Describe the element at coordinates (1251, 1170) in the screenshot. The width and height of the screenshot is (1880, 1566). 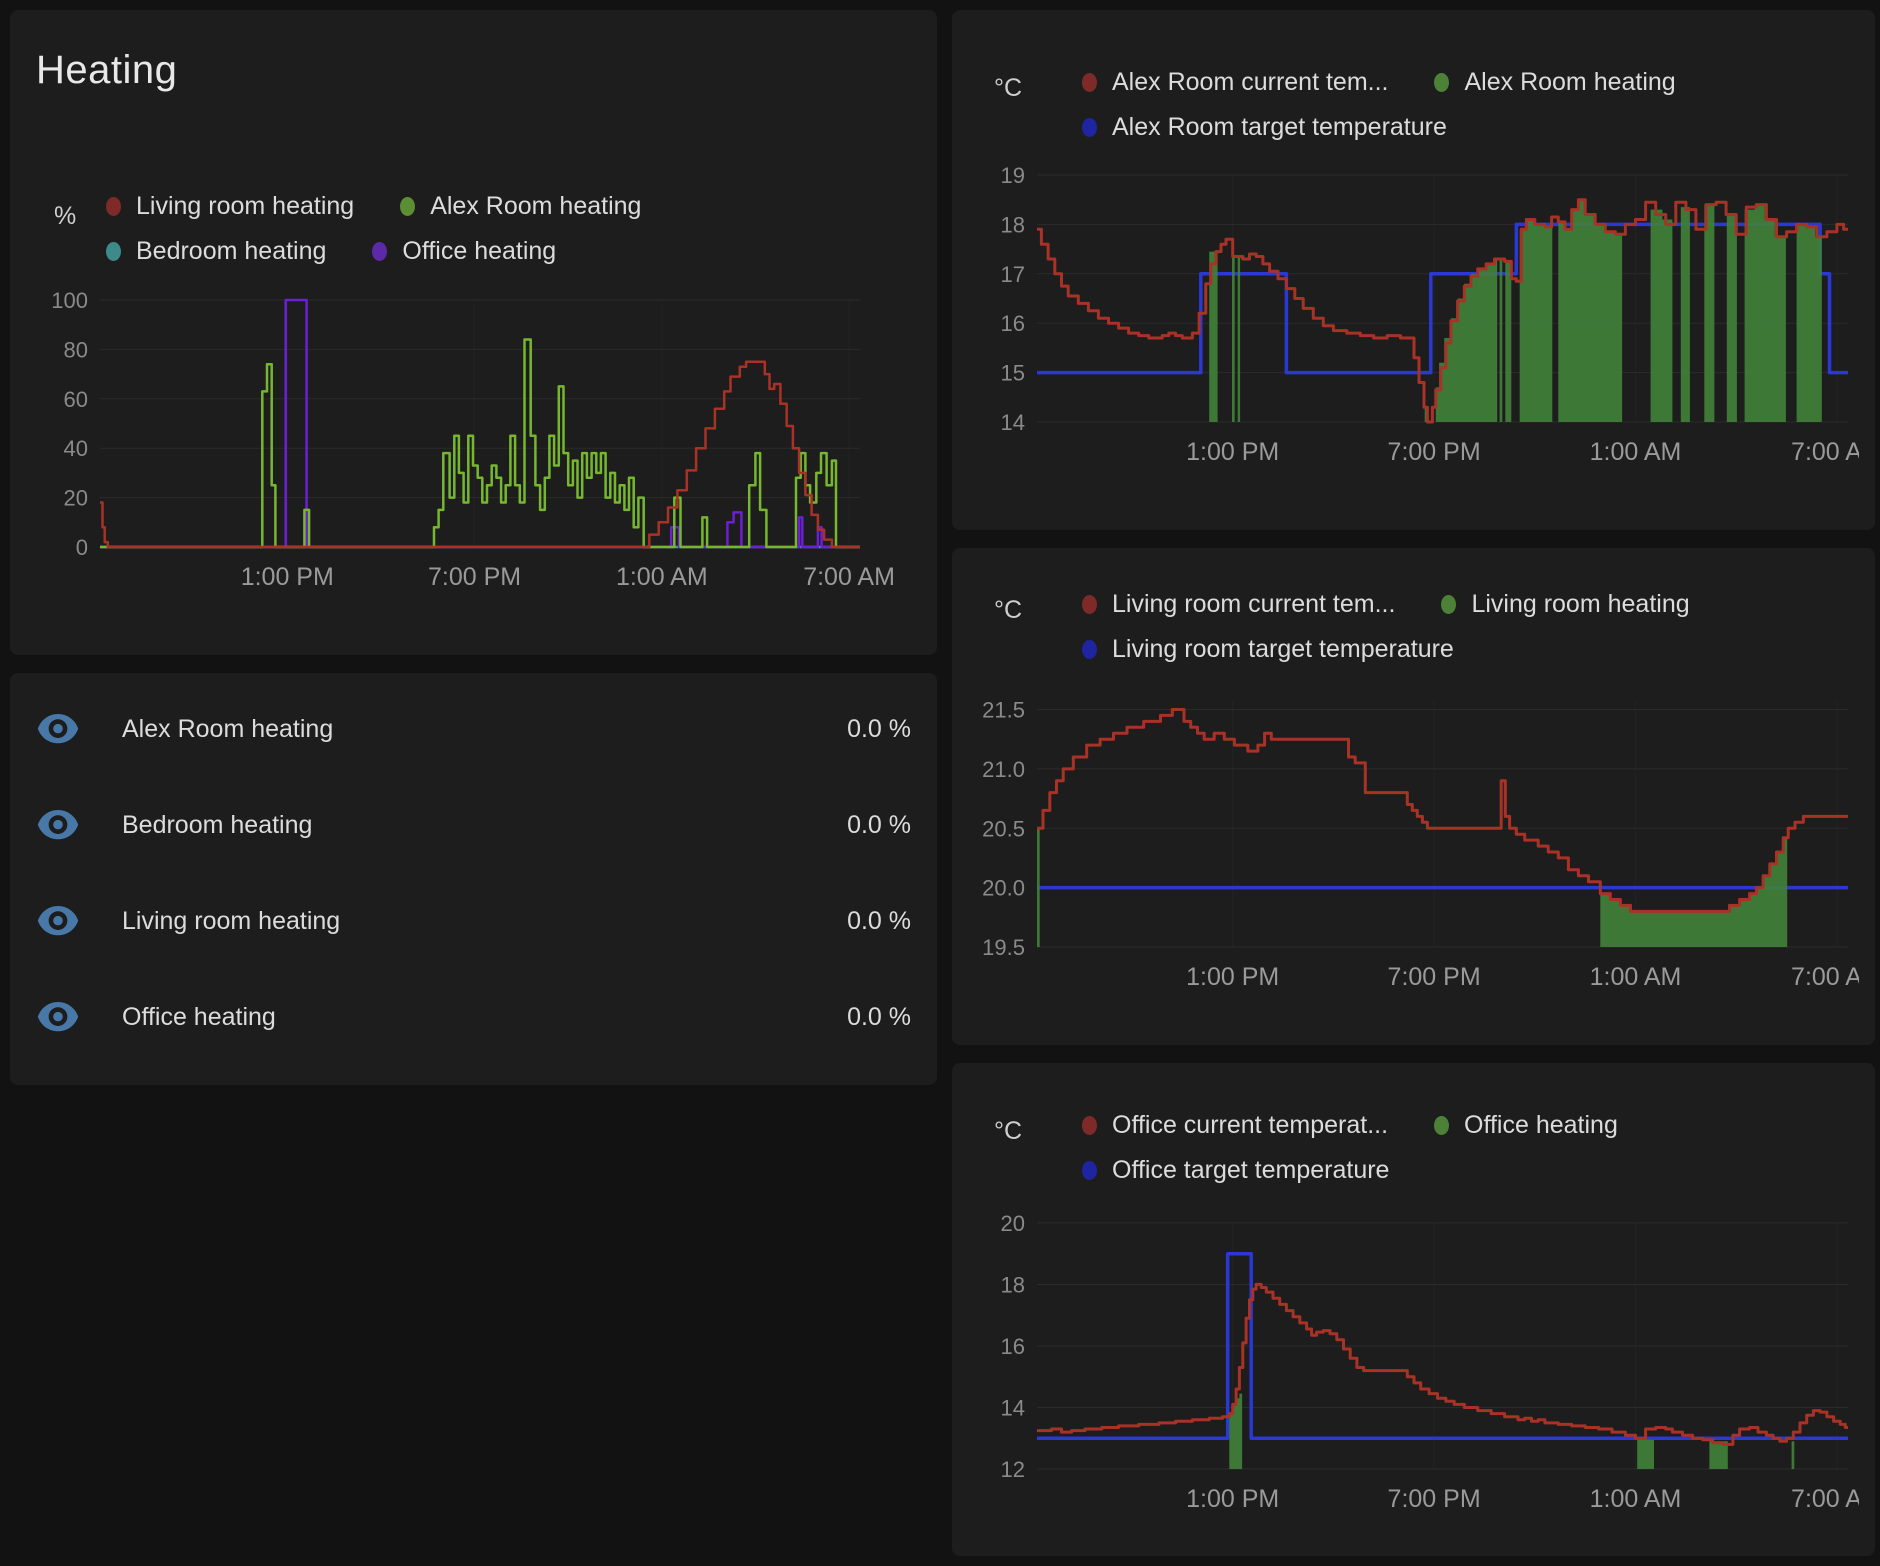
I see `legend-label: Office target temperature` at that location.